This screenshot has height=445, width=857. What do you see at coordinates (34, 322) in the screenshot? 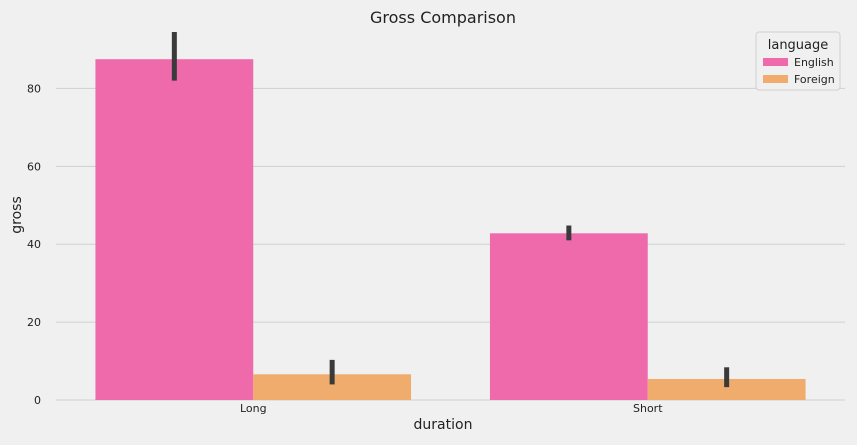
I see `y-tick-label: 20` at bounding box center [34, 322].